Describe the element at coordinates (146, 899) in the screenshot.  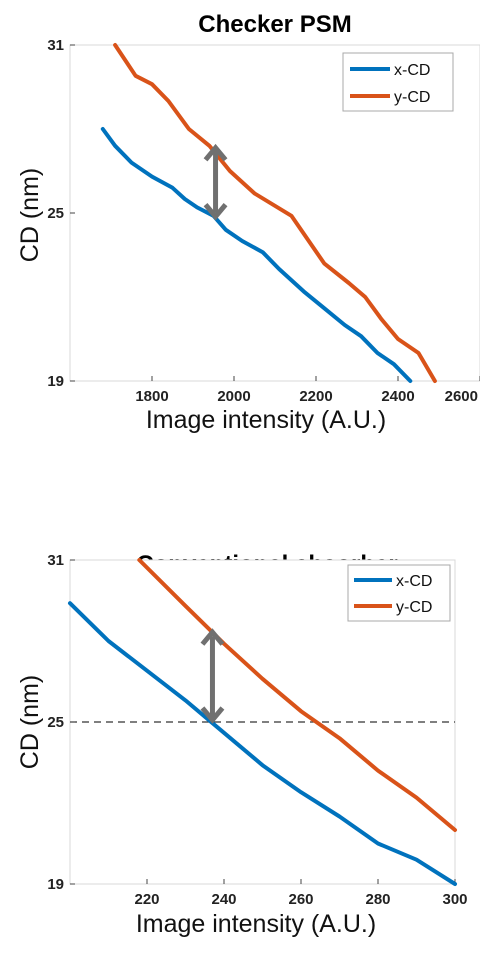
I see `x-tick-label: 220` at that location.